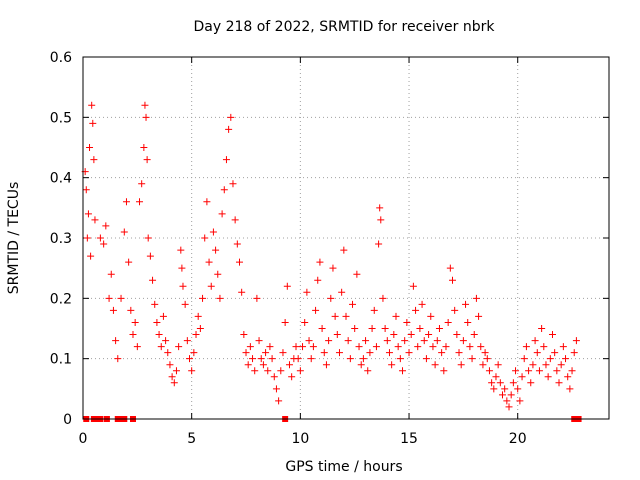  I want to click on y-tick-label: 0.4, so click(61, 179).